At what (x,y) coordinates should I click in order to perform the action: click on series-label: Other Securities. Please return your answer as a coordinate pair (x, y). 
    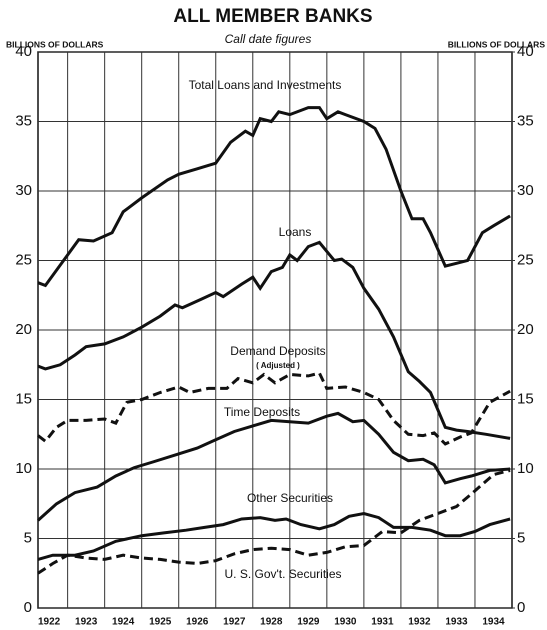
    Looking at the image, I should click on (290, 498).